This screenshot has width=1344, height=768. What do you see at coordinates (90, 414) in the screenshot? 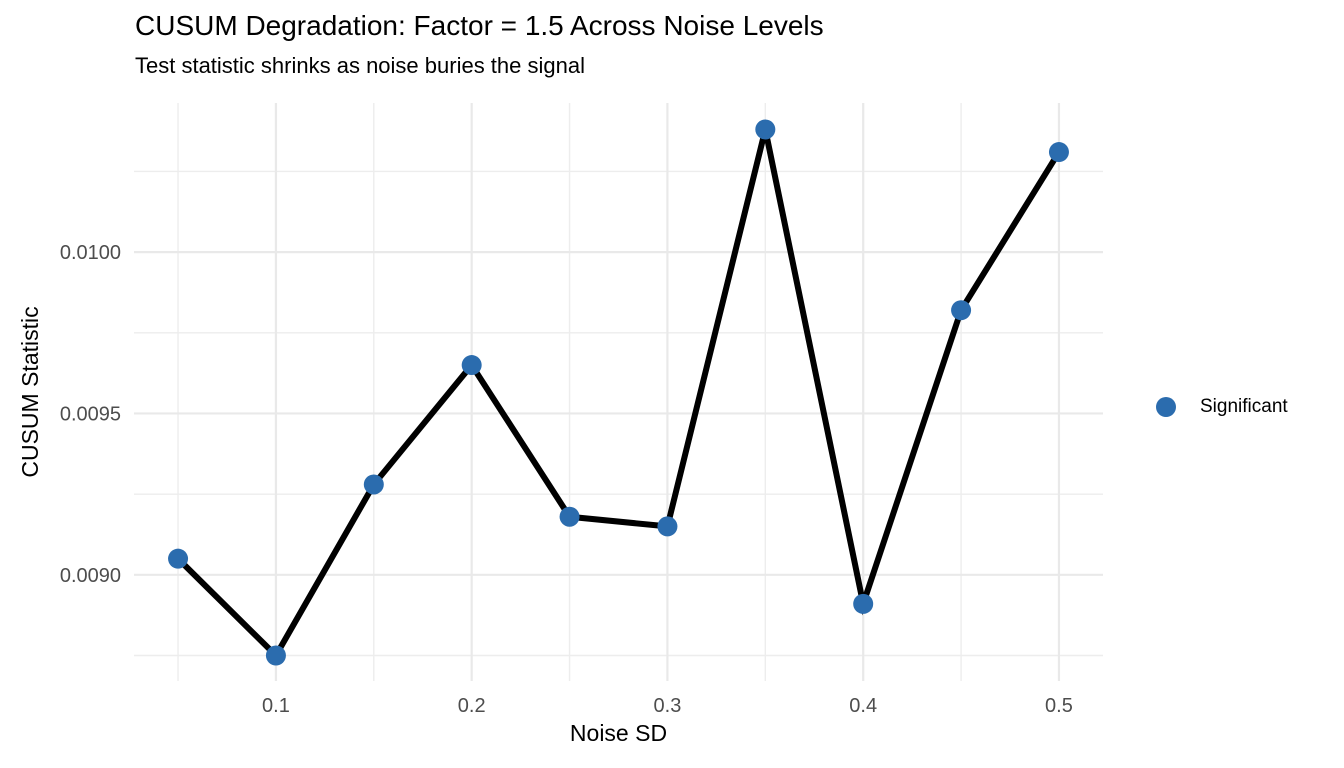
I see `y-tick-label: 0.0095` at bounding box center [90, 414].